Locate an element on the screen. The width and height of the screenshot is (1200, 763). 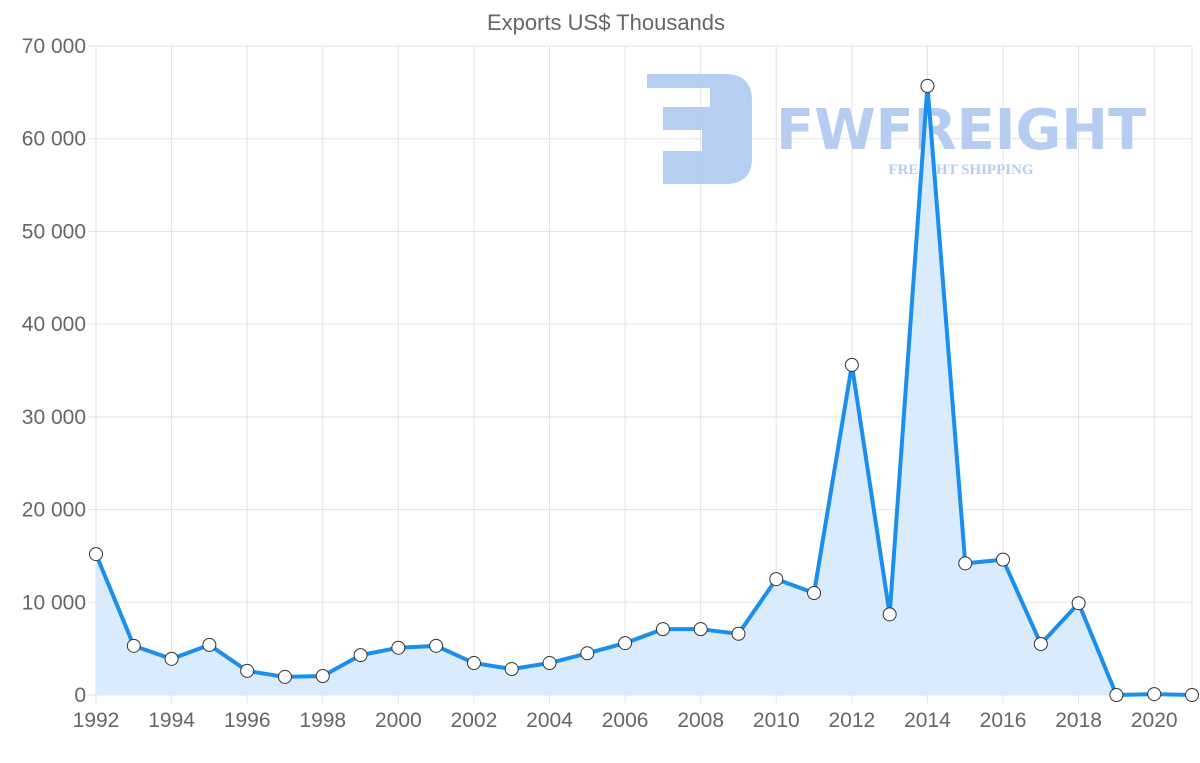
data-point-2001 is located at coordinates (436, 645).